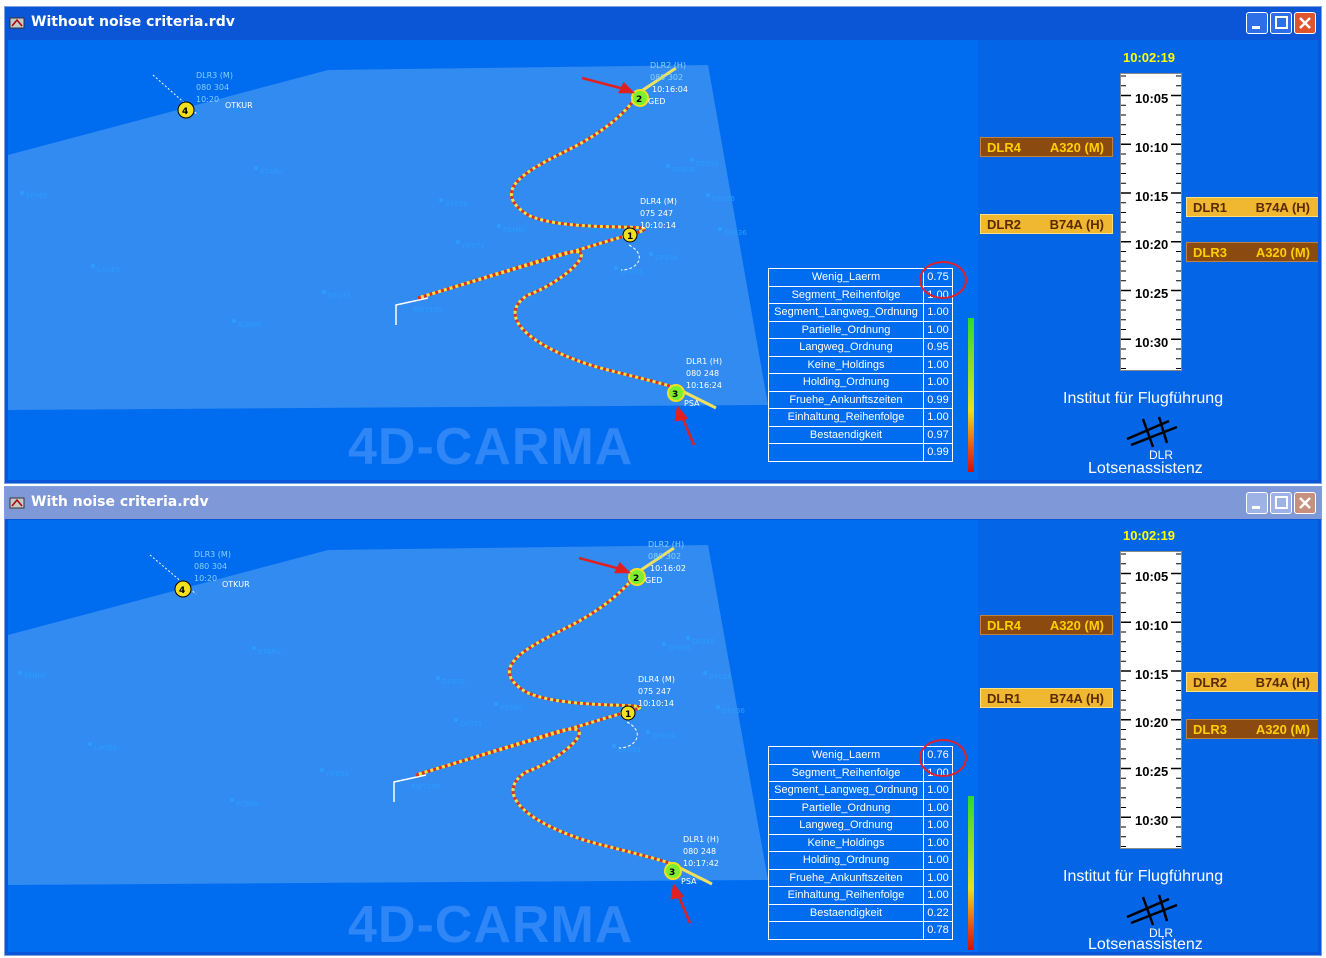  What do you see at coordinates (860, 895) in the screenshot?
I see `criteria-row: Einhaltung_Reihenfolge 1.00` at bounding box center [860, 895].